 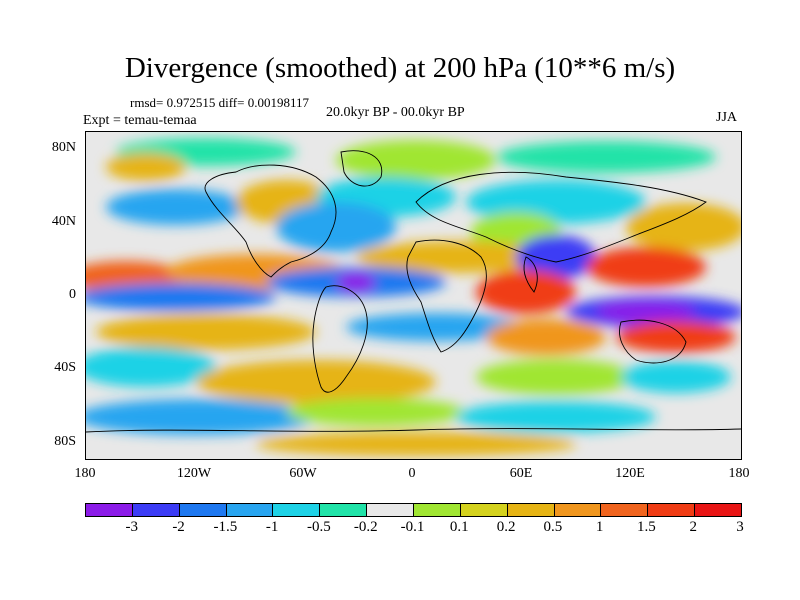 What do you see at coordinates (65, 367) in the screenshot?
I see `lat-label-40s: 40S` at bounding box center [65, 367].